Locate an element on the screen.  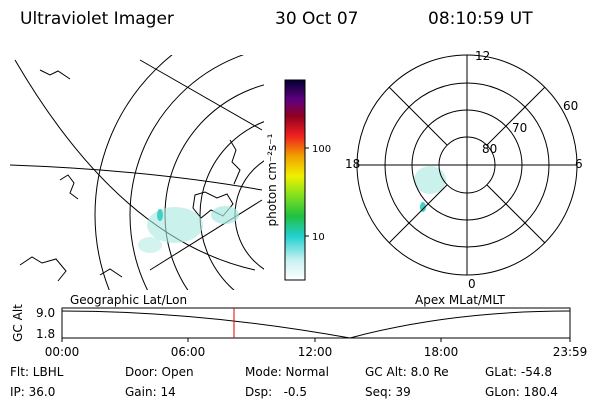
lat-label: 60 is located at coordinates (570, 106).